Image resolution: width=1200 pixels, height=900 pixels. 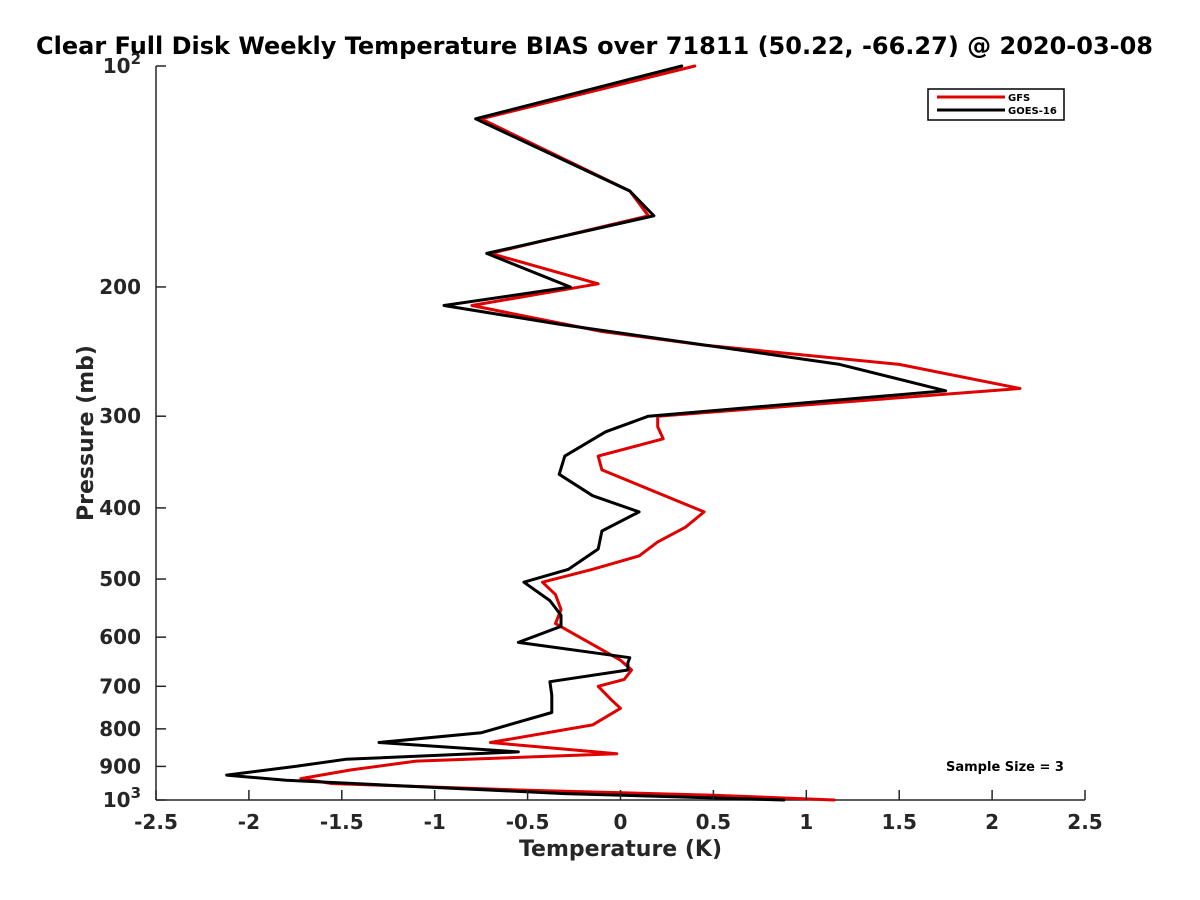 I want to click on legend-box, so click(x=996, y=104).